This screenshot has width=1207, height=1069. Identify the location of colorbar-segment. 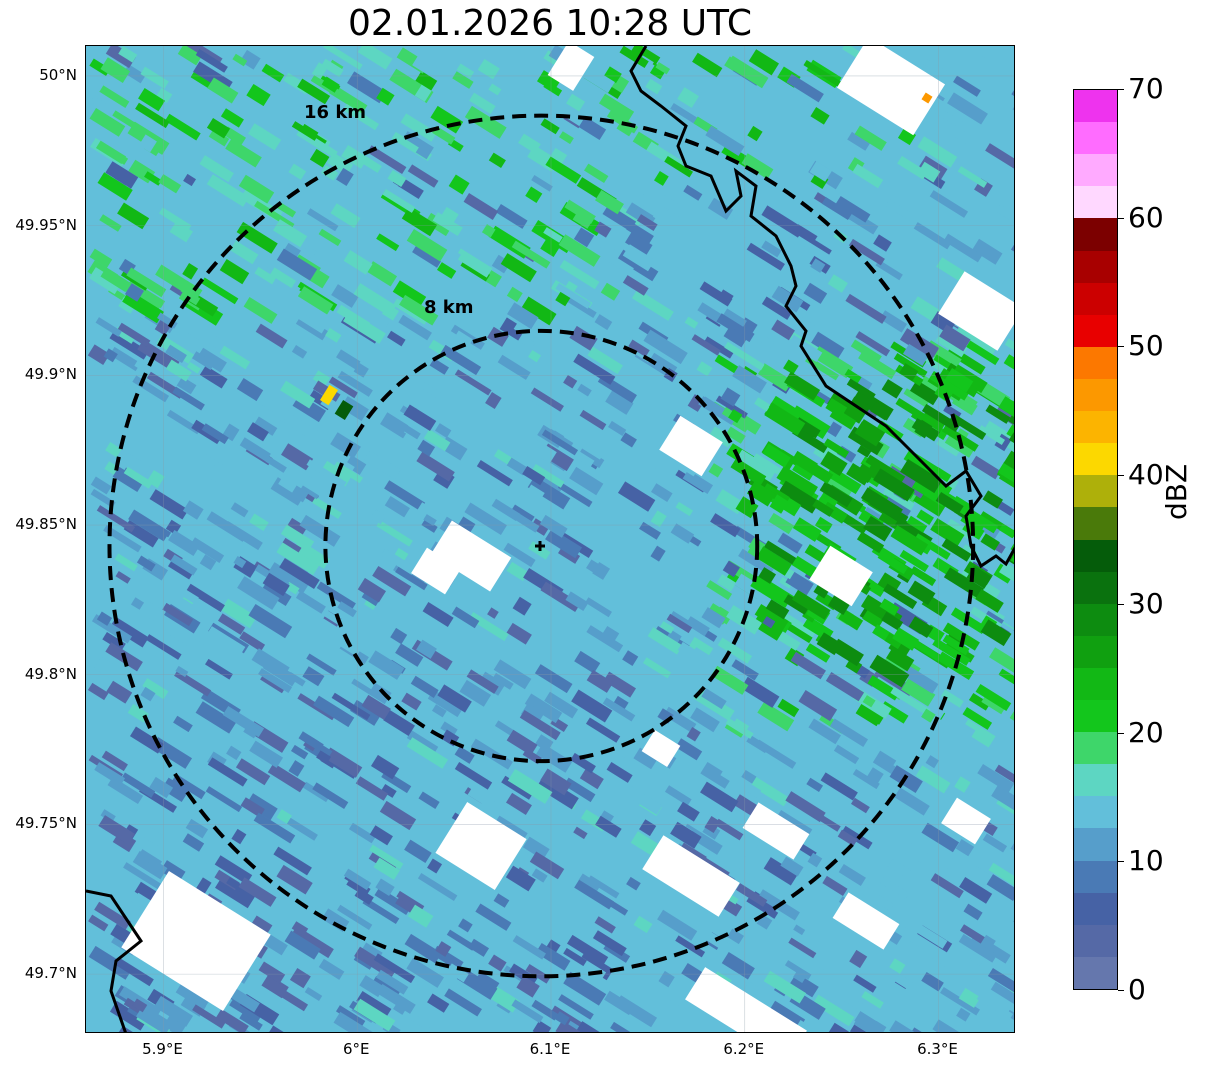
(1095, 106).